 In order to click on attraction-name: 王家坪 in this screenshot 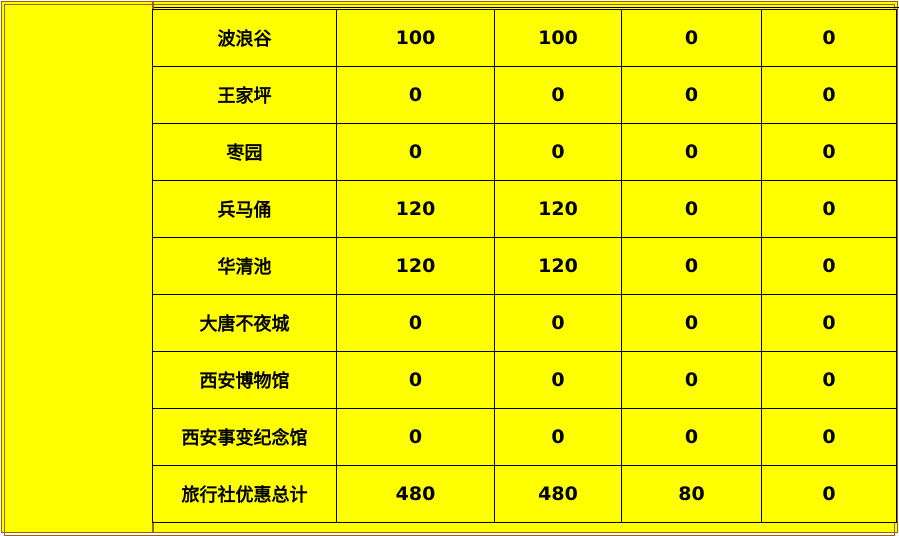, I will do `click(244, 95)`.